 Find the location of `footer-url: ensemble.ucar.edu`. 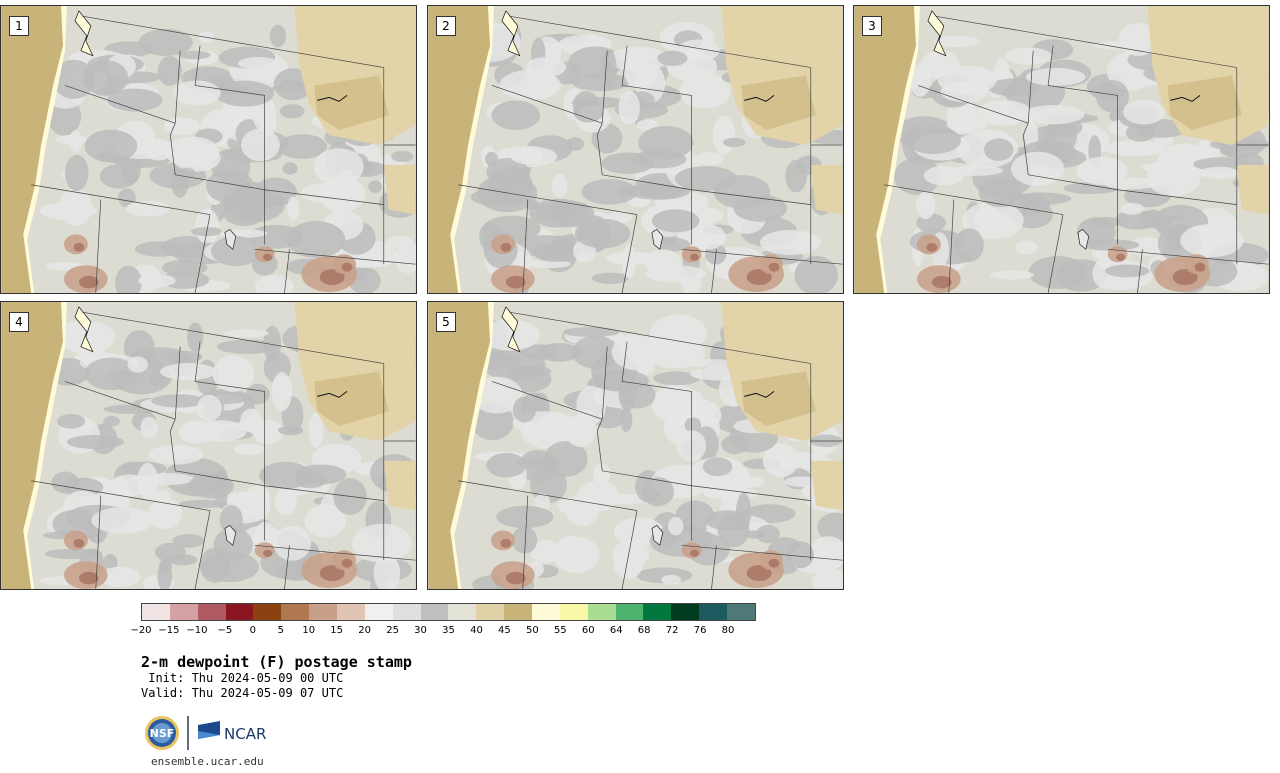

footer-url: ensemble.ucar.edu is located at coordinates (207, 761).